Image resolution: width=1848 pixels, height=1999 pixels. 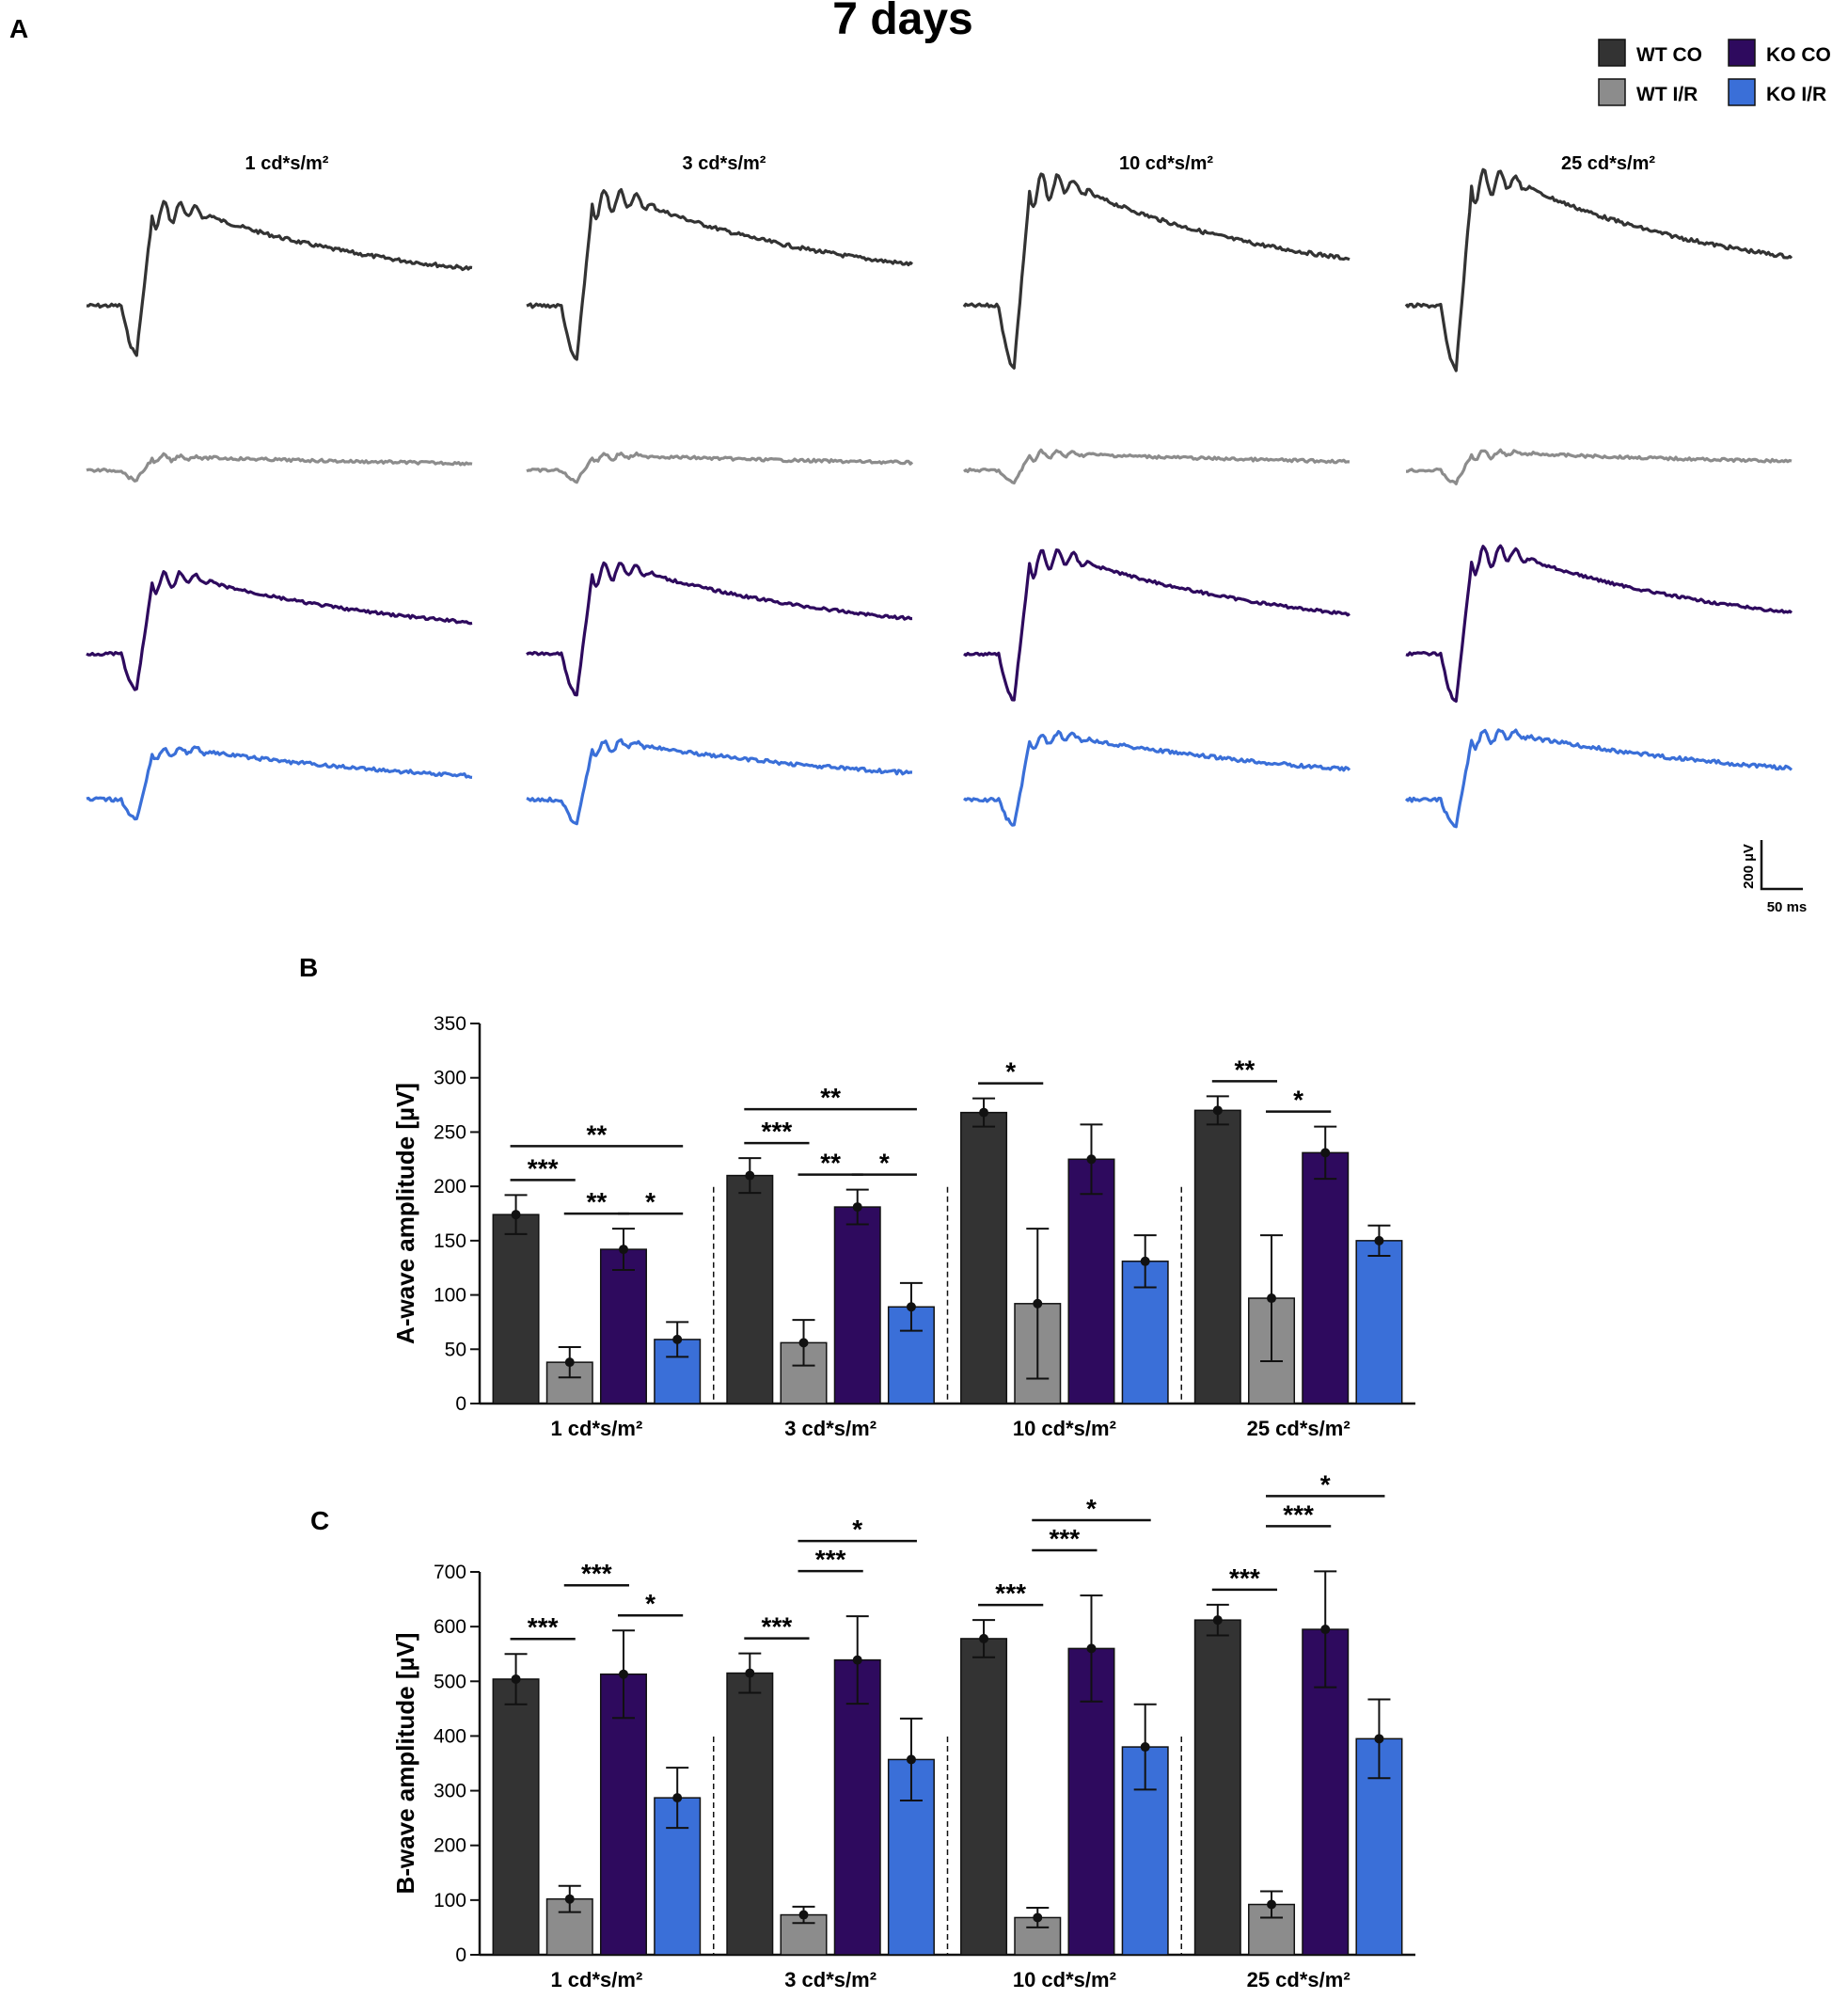 What do you see at coordinates (724, 163) in the screenshot?
I see `trace-column-header-3: 3 cd*s/m²` at bounding box center [724, 163].